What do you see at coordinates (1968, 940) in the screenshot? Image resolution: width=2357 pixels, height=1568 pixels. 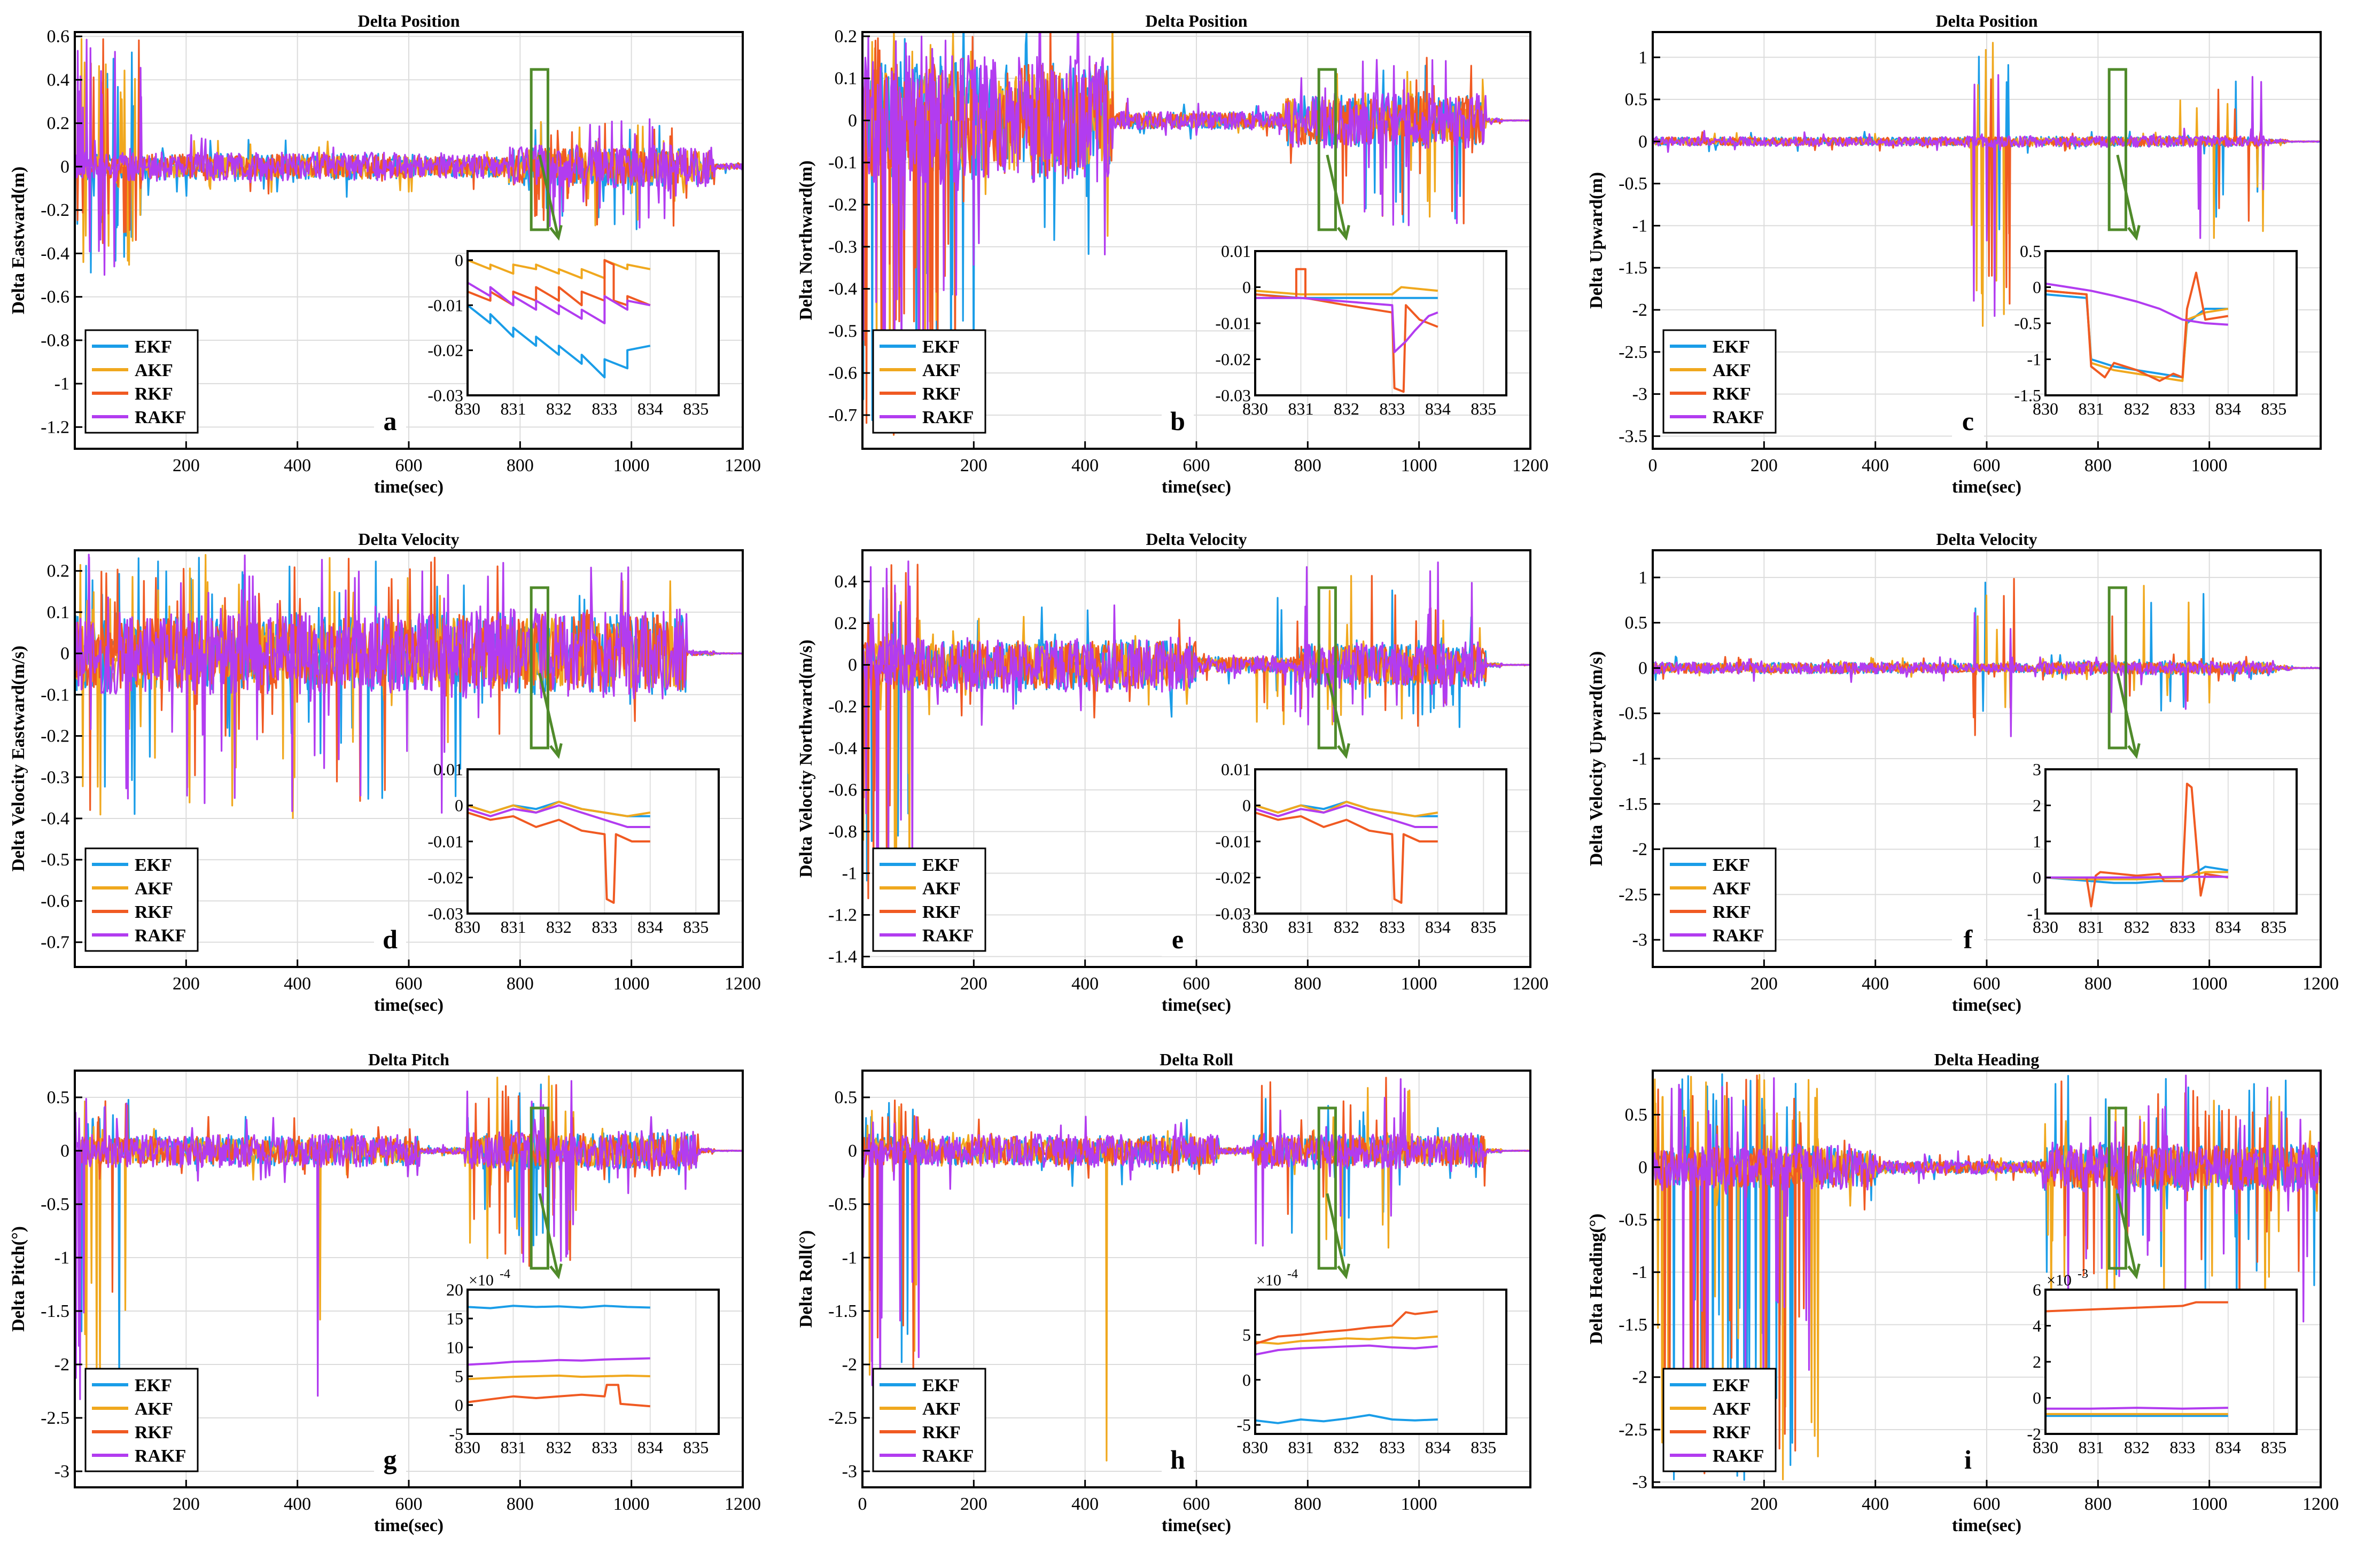 I see `panel-letter-bg` at bounding box center [1968, 940].